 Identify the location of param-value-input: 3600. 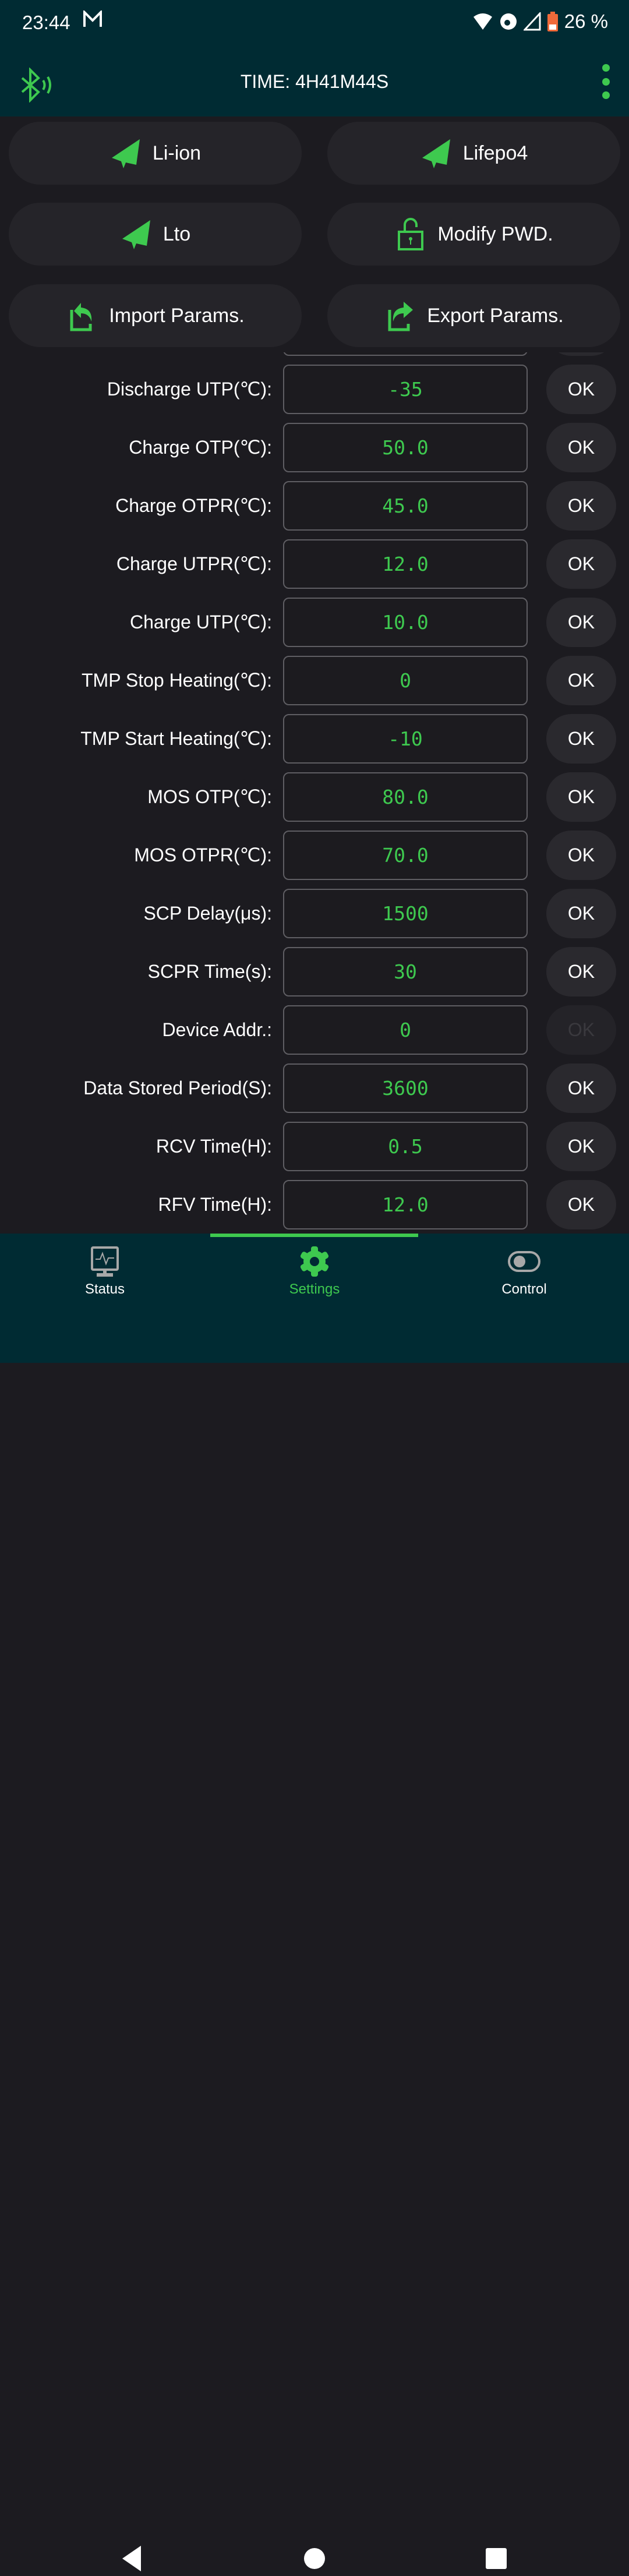
(405, 1088).